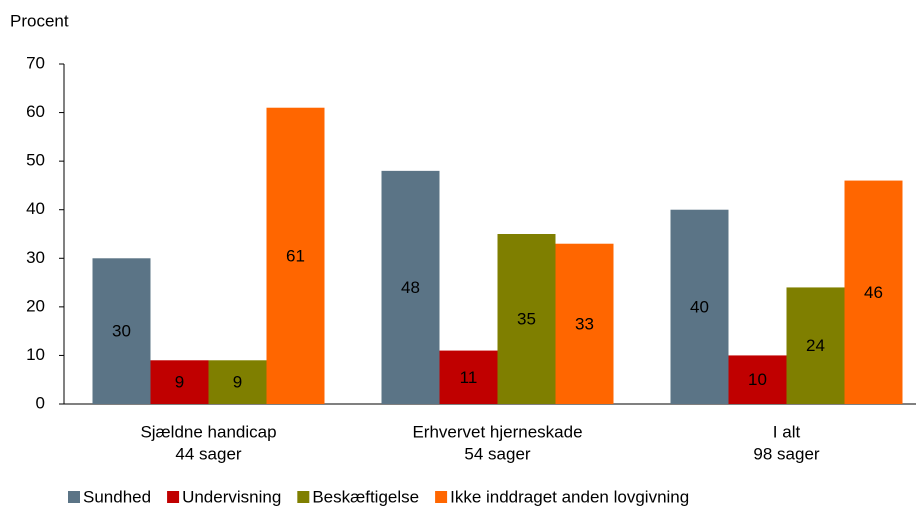  What do you see at coordinates (35, 208) in the screenshot?
I see `y-tick-label: 40` at bounding box center [35, 208].